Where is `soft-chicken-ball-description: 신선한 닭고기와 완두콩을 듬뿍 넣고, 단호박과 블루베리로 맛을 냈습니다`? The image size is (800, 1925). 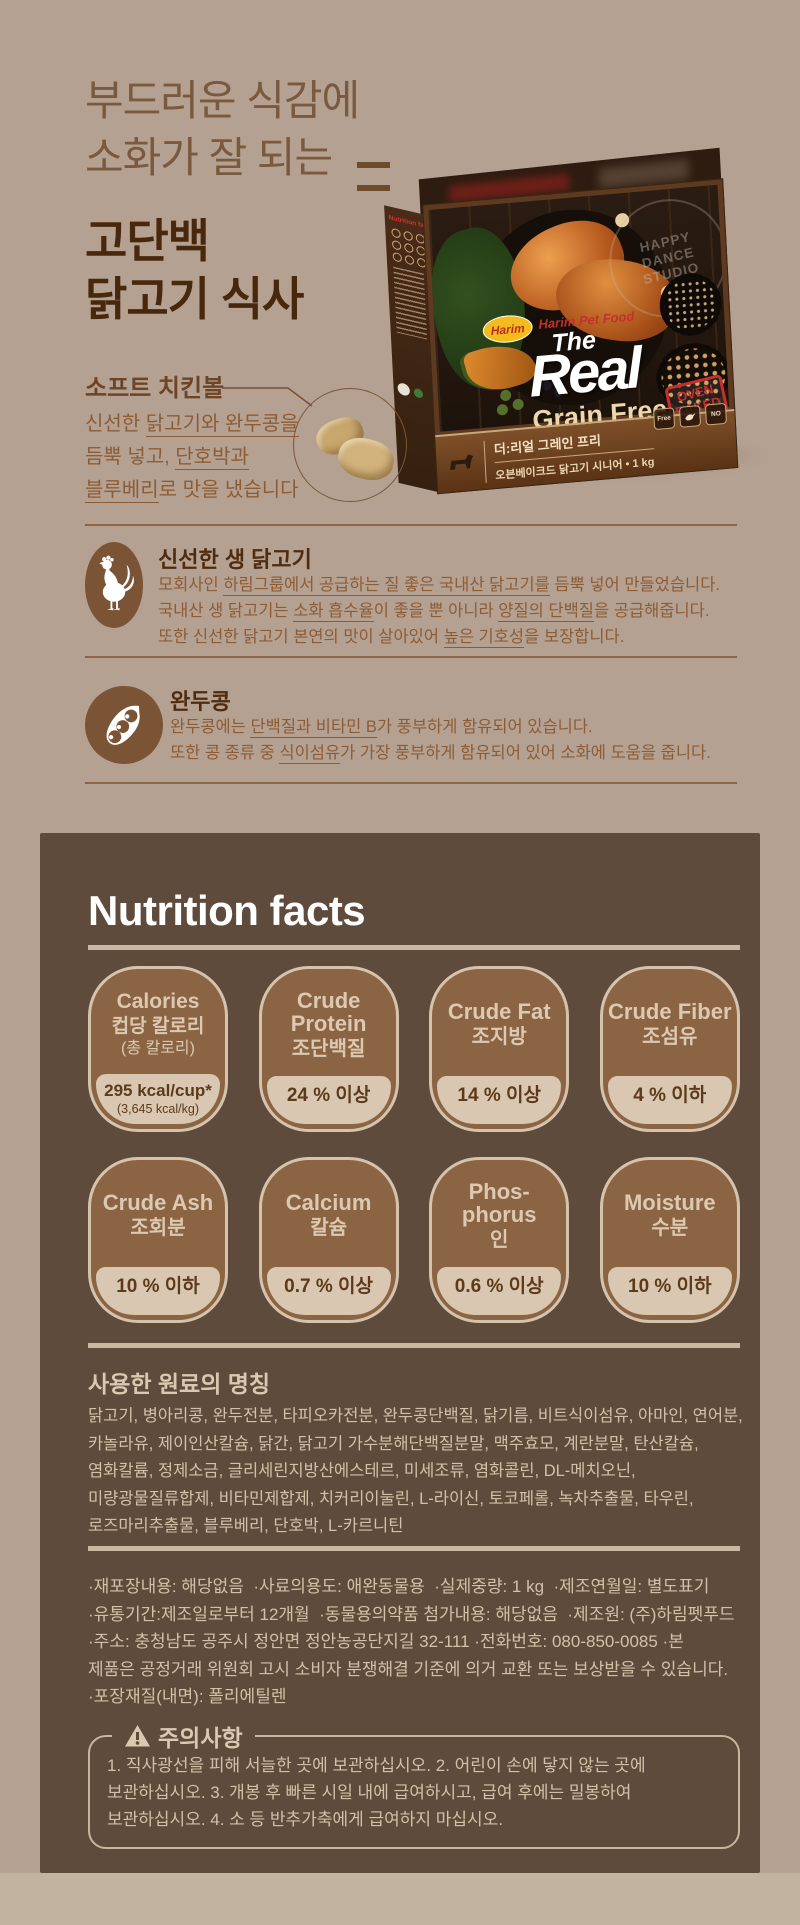 soft-chicken-ball-description: 신선한 닭고기와 완두콩을 듬뿍 넣고, 단호박과 블루베리로 맛을 냈습니다 is located at coordinates (192, 457).